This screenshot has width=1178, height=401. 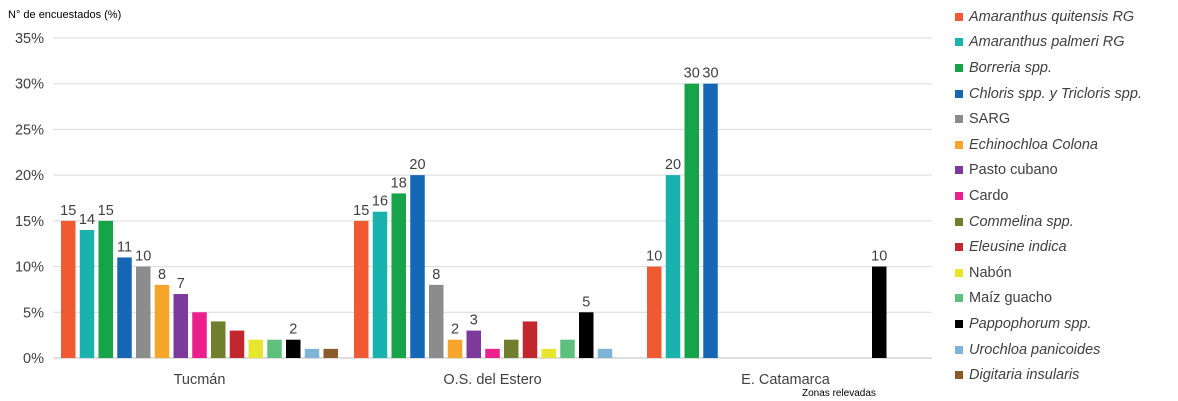 What do you see at coordinates (1013, 170) in the screenshot?
I see `legend-label: Pasto cubano` at bounding box center [1013, 170].